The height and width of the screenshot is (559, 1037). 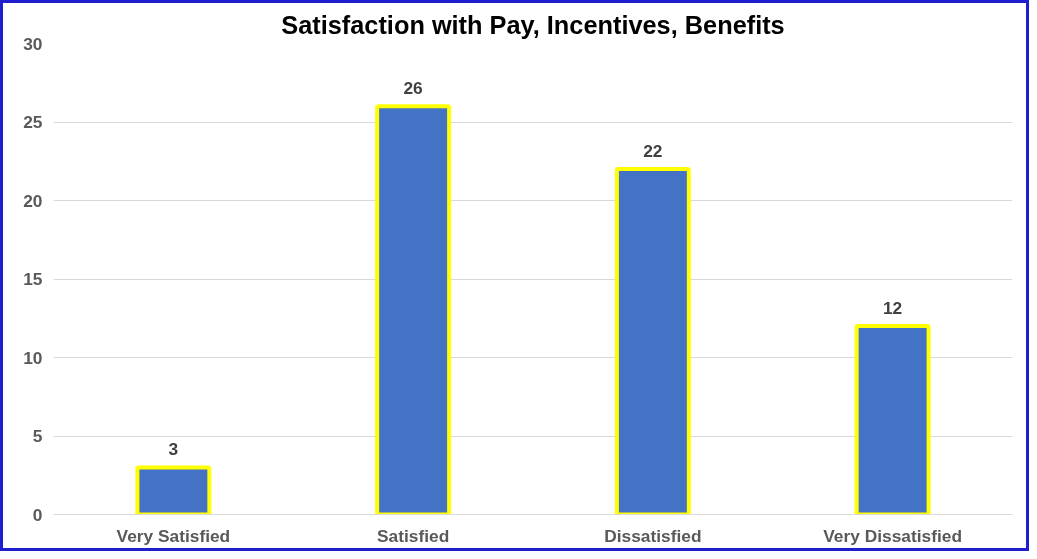 What do you see at coordinates (413, 535) in the screenshot?
I see `x-tick-label: Satisfied` at bounding box center [413, 535].